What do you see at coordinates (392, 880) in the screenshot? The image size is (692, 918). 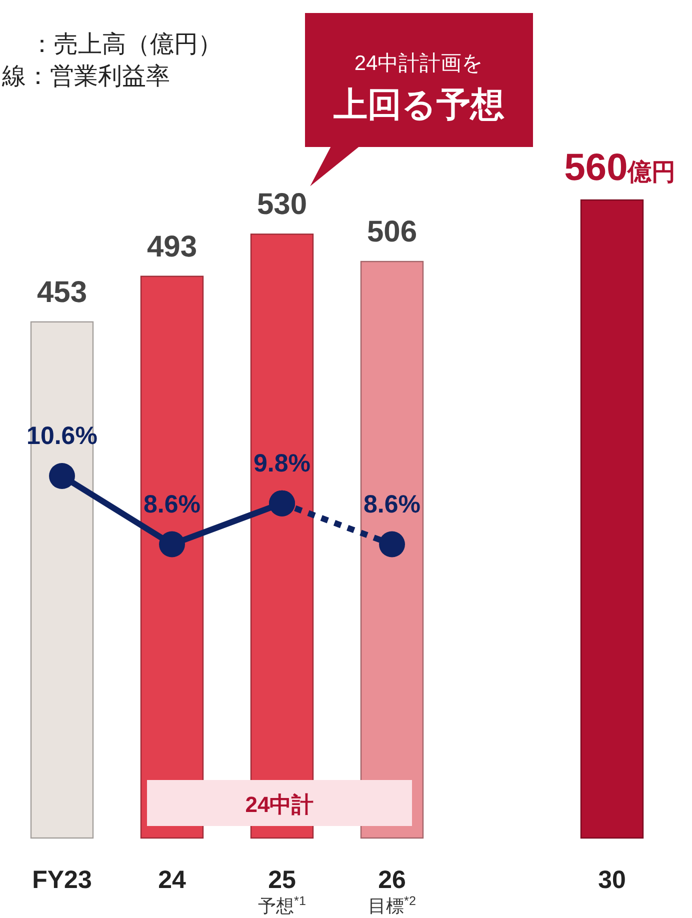 I see `x-tick-label: 26` at bounding box center [392, 880].